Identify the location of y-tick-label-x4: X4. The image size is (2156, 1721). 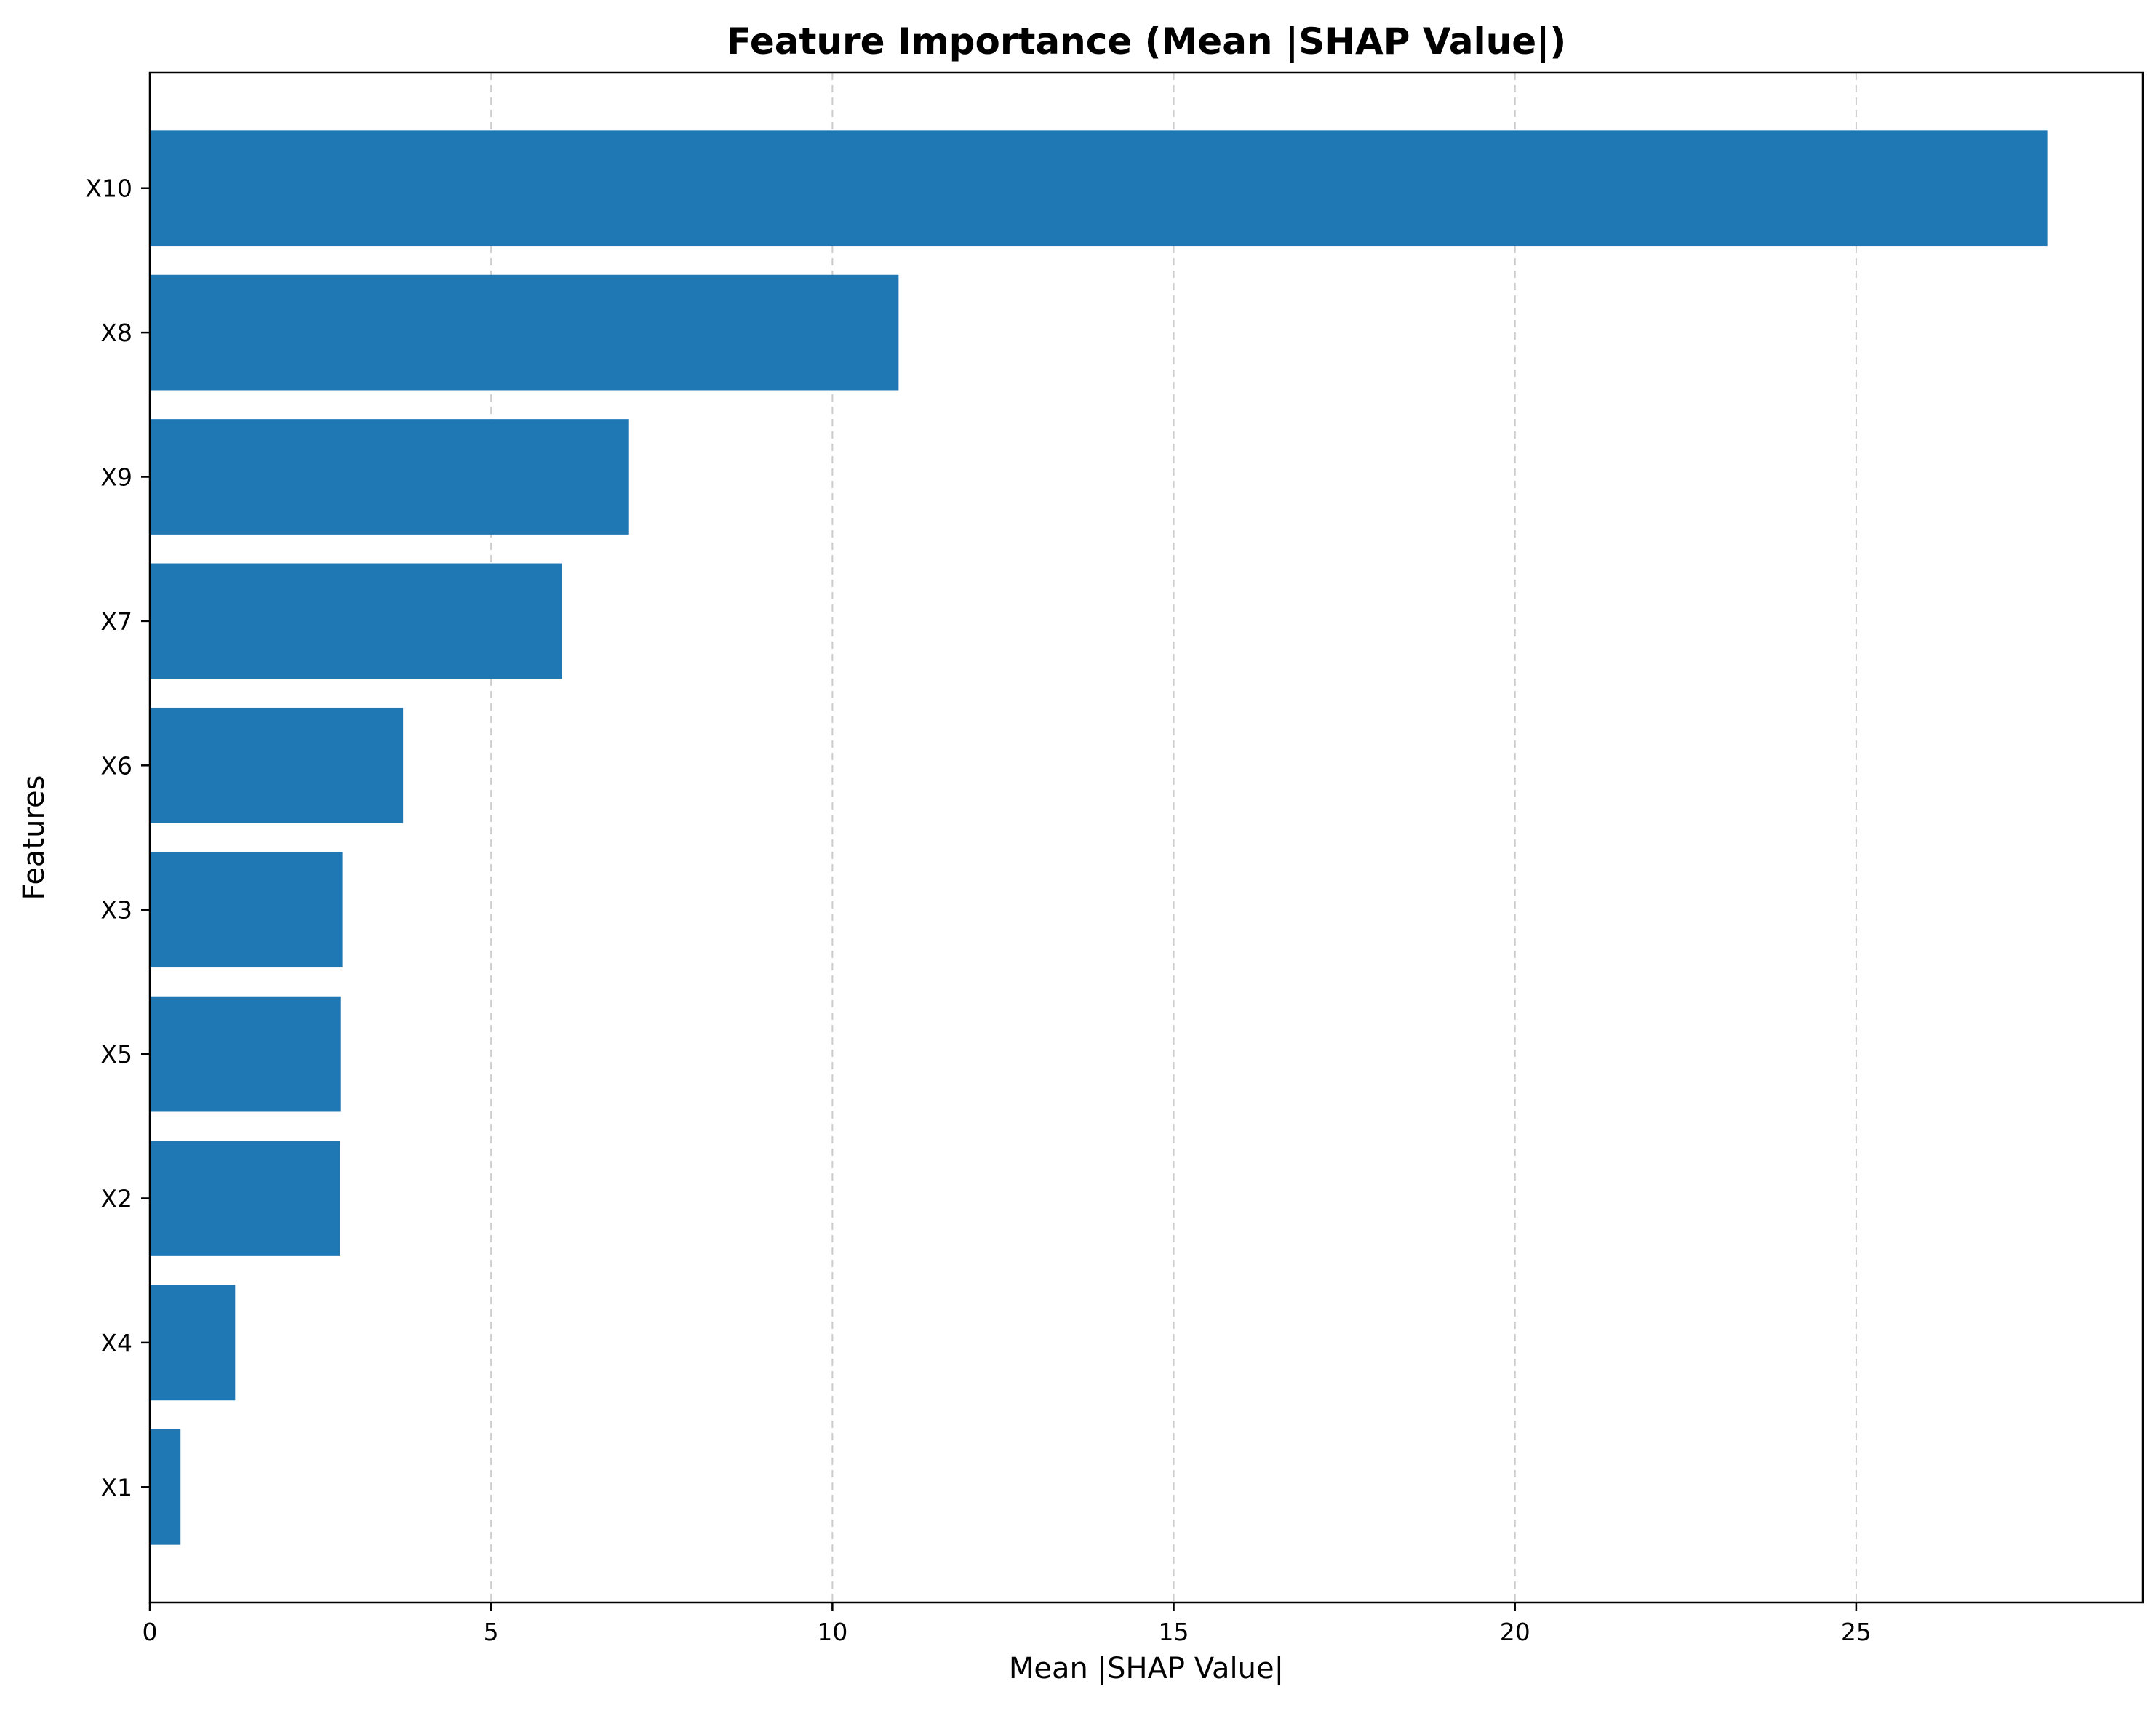
(116, 1343).